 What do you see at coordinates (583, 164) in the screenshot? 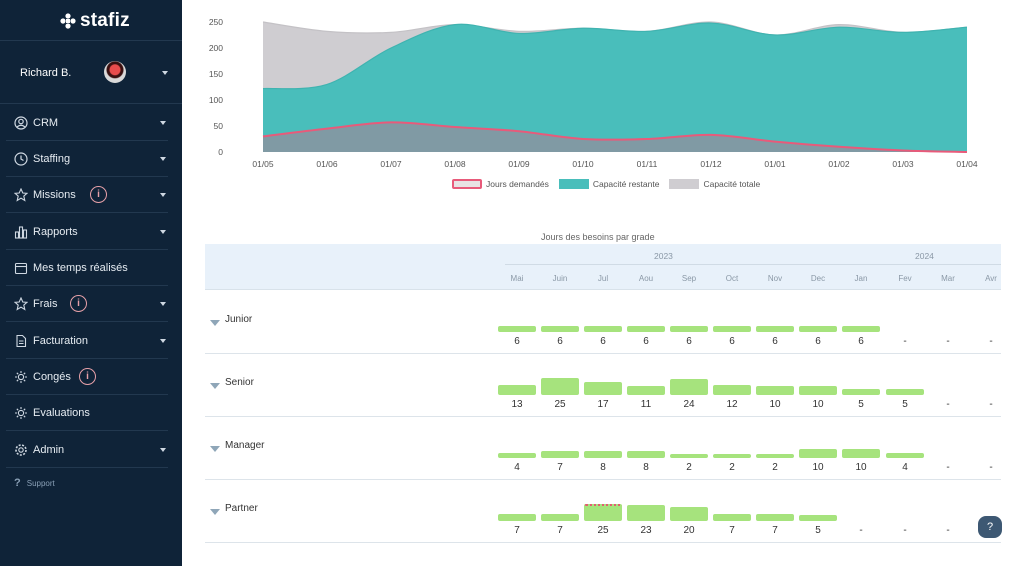
I see `x-tick-label: 01/10` at bounding box center [583, 164].